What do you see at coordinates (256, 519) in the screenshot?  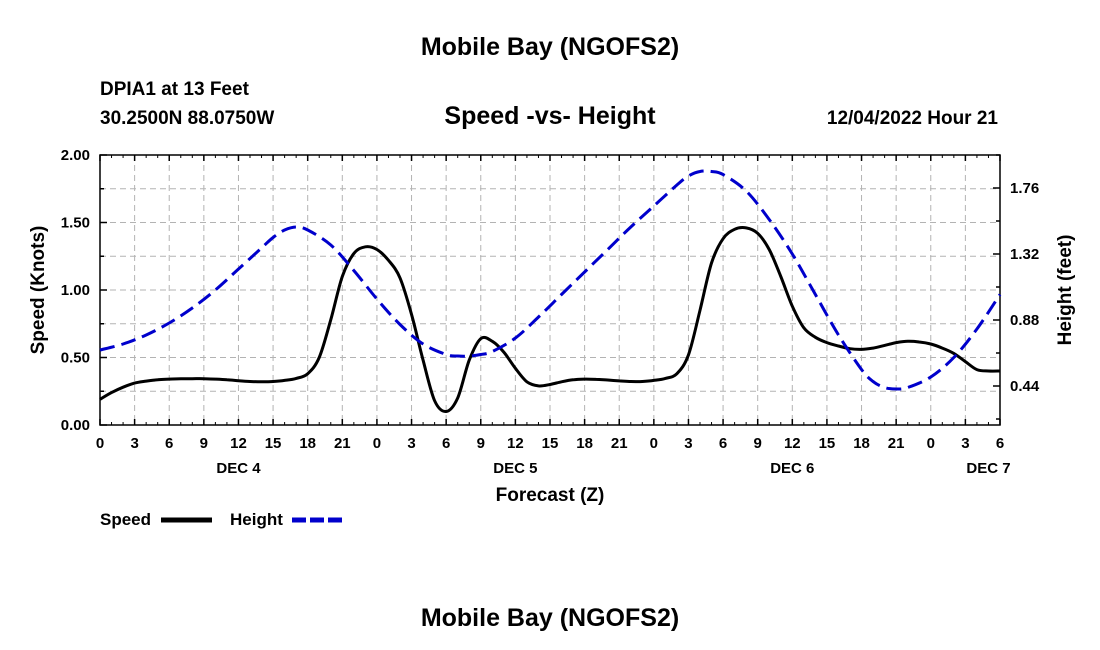 I see `legend-height-label: Height` at bounding box center [256, 519].